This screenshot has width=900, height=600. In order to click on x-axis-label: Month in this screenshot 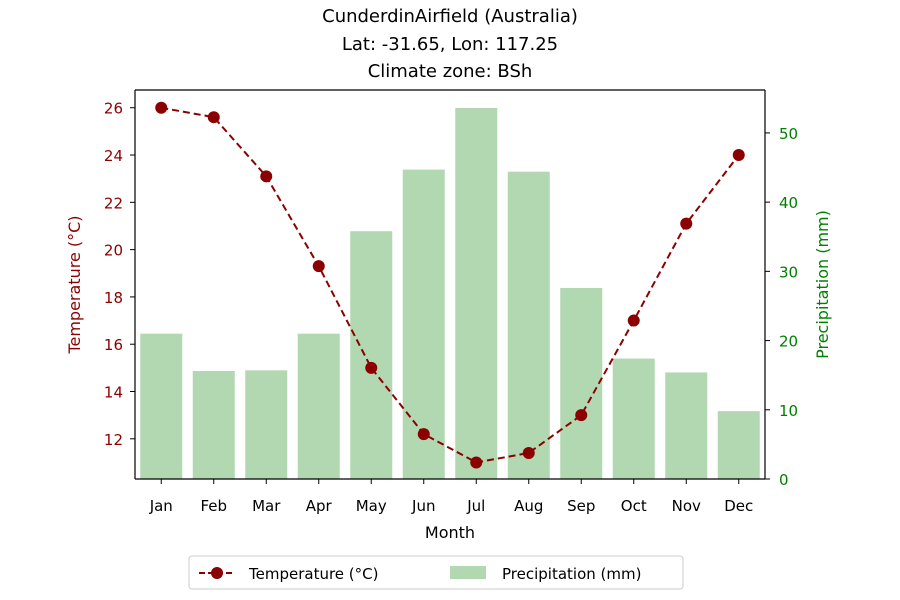, I will do `click(450, 532)`.